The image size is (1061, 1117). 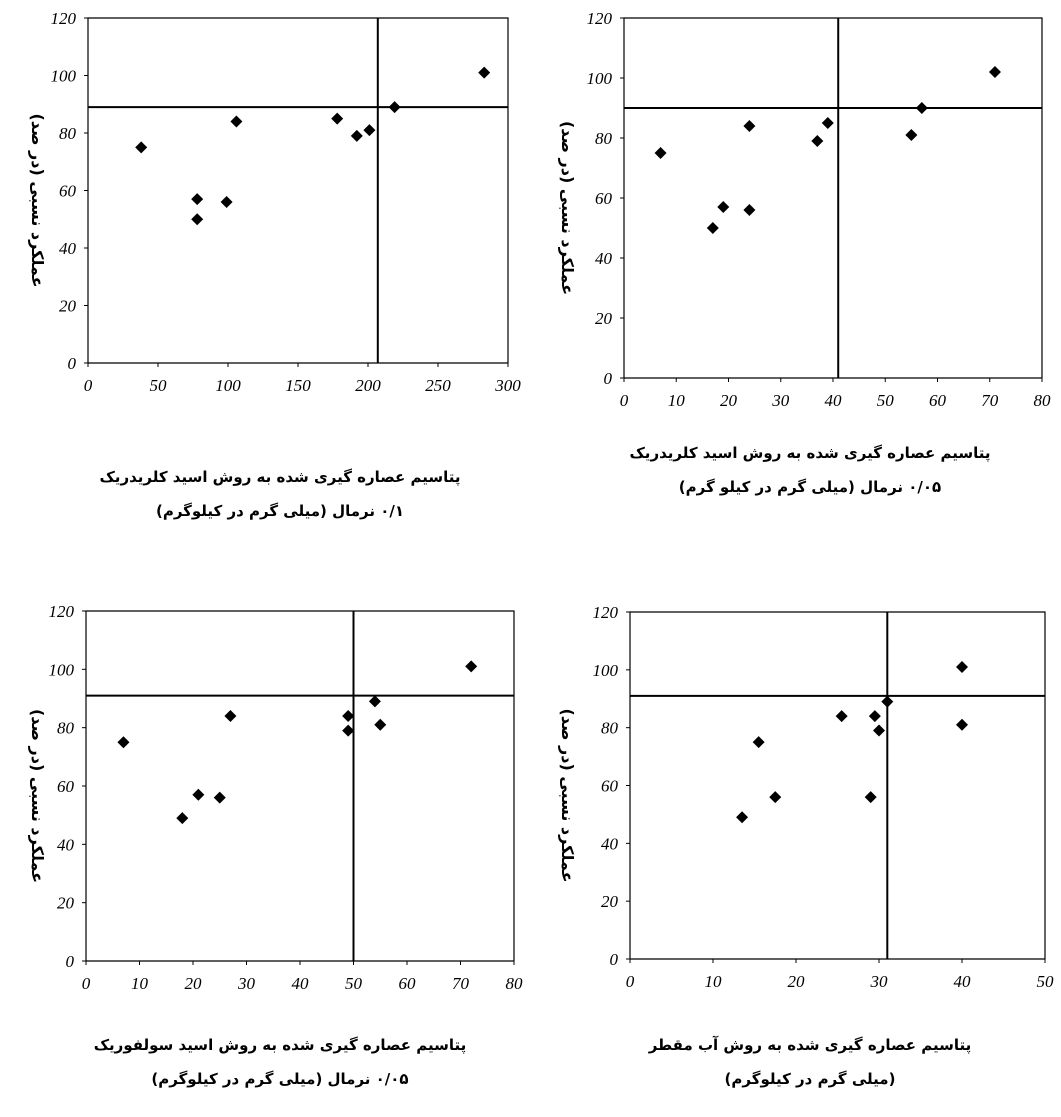 What do you see at coordinates (810, 487) in the screenshot?
I see `x-axis-title-line-2: ۰/۰۵ نرمال (میلی گرم در کیلو گرم)` at bounding box center [810, 487].